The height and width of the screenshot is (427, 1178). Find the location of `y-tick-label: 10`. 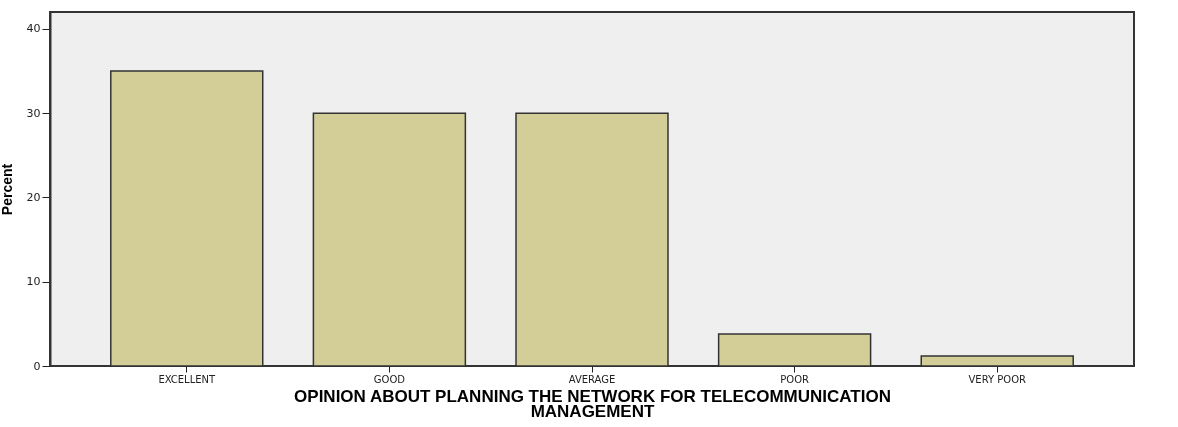

y-tick-label: 10 is located at coordinates (33, 282).